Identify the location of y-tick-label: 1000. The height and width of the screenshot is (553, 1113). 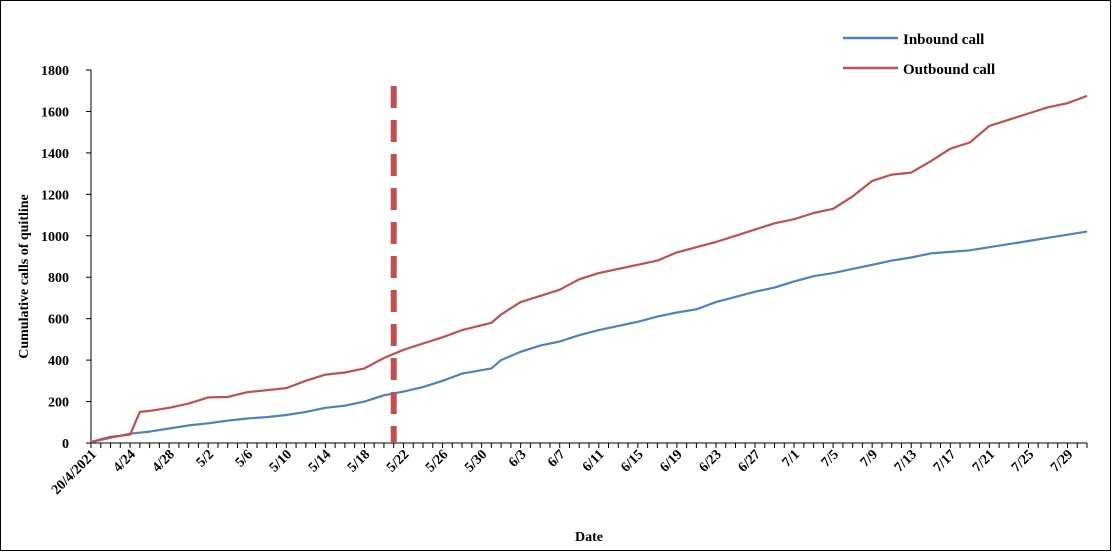
(55, 237).